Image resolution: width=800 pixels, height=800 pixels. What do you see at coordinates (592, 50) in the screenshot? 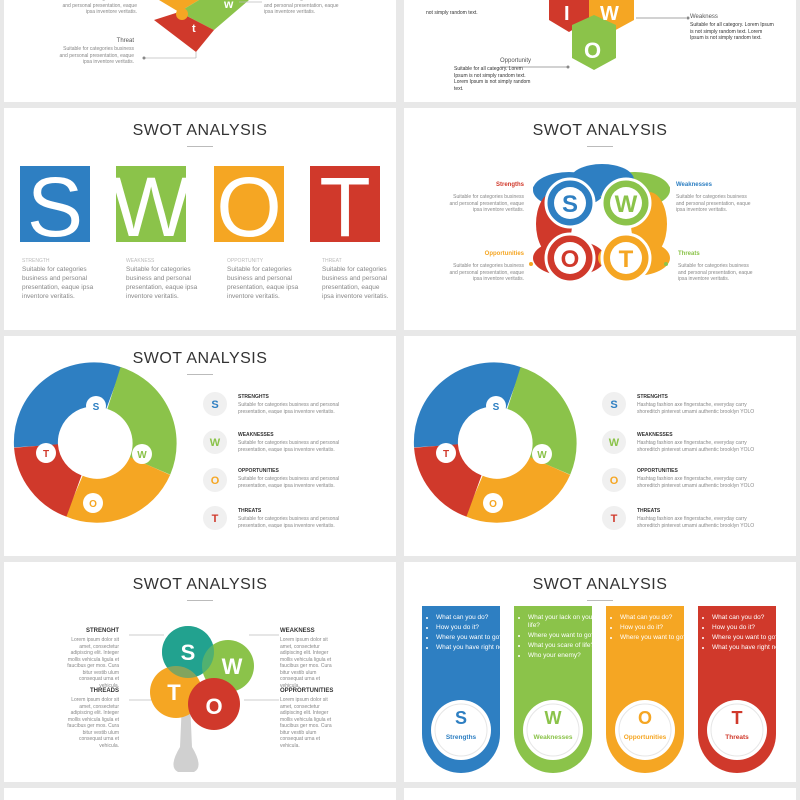
I see `letter-o: O` at bounding box center [592, 50].